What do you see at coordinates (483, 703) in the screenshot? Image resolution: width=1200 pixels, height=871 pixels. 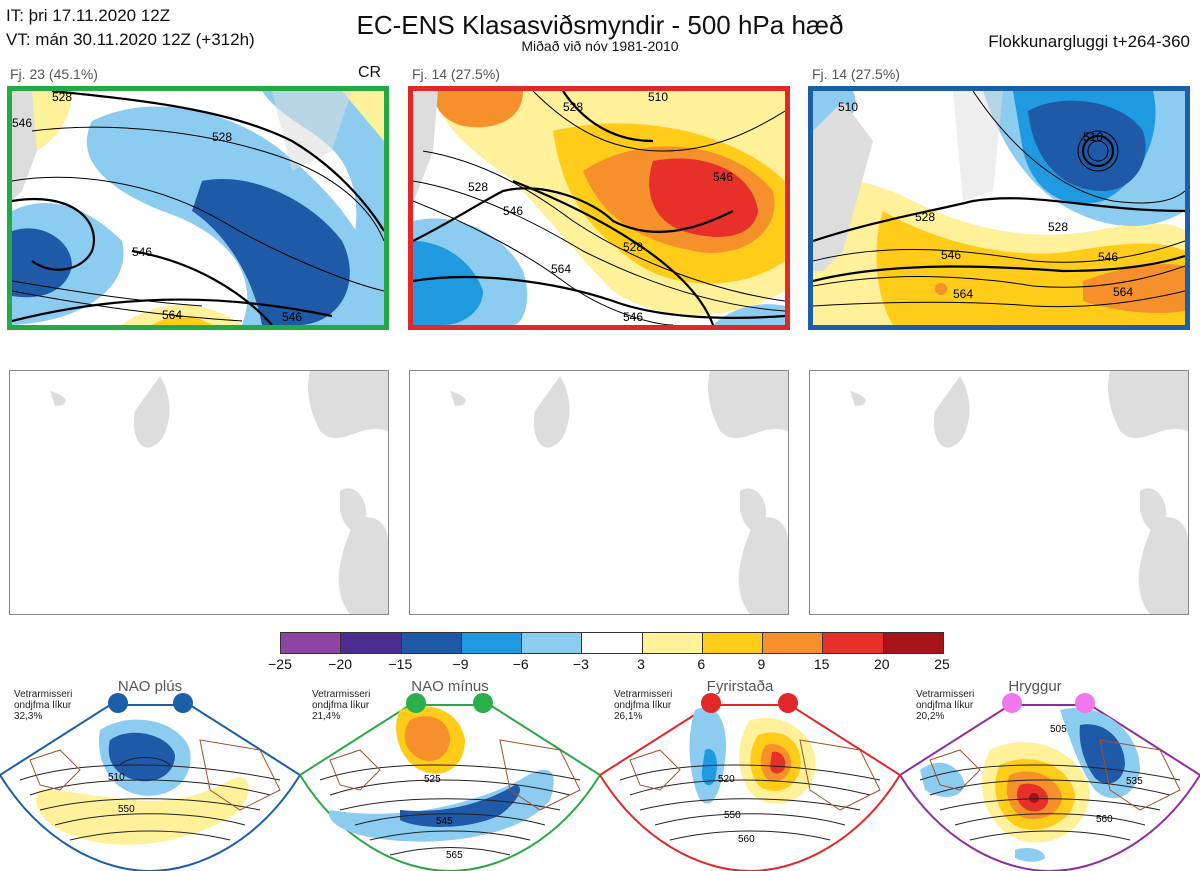 I see `regime-2-dot-right` at bounding box center [483, 703].